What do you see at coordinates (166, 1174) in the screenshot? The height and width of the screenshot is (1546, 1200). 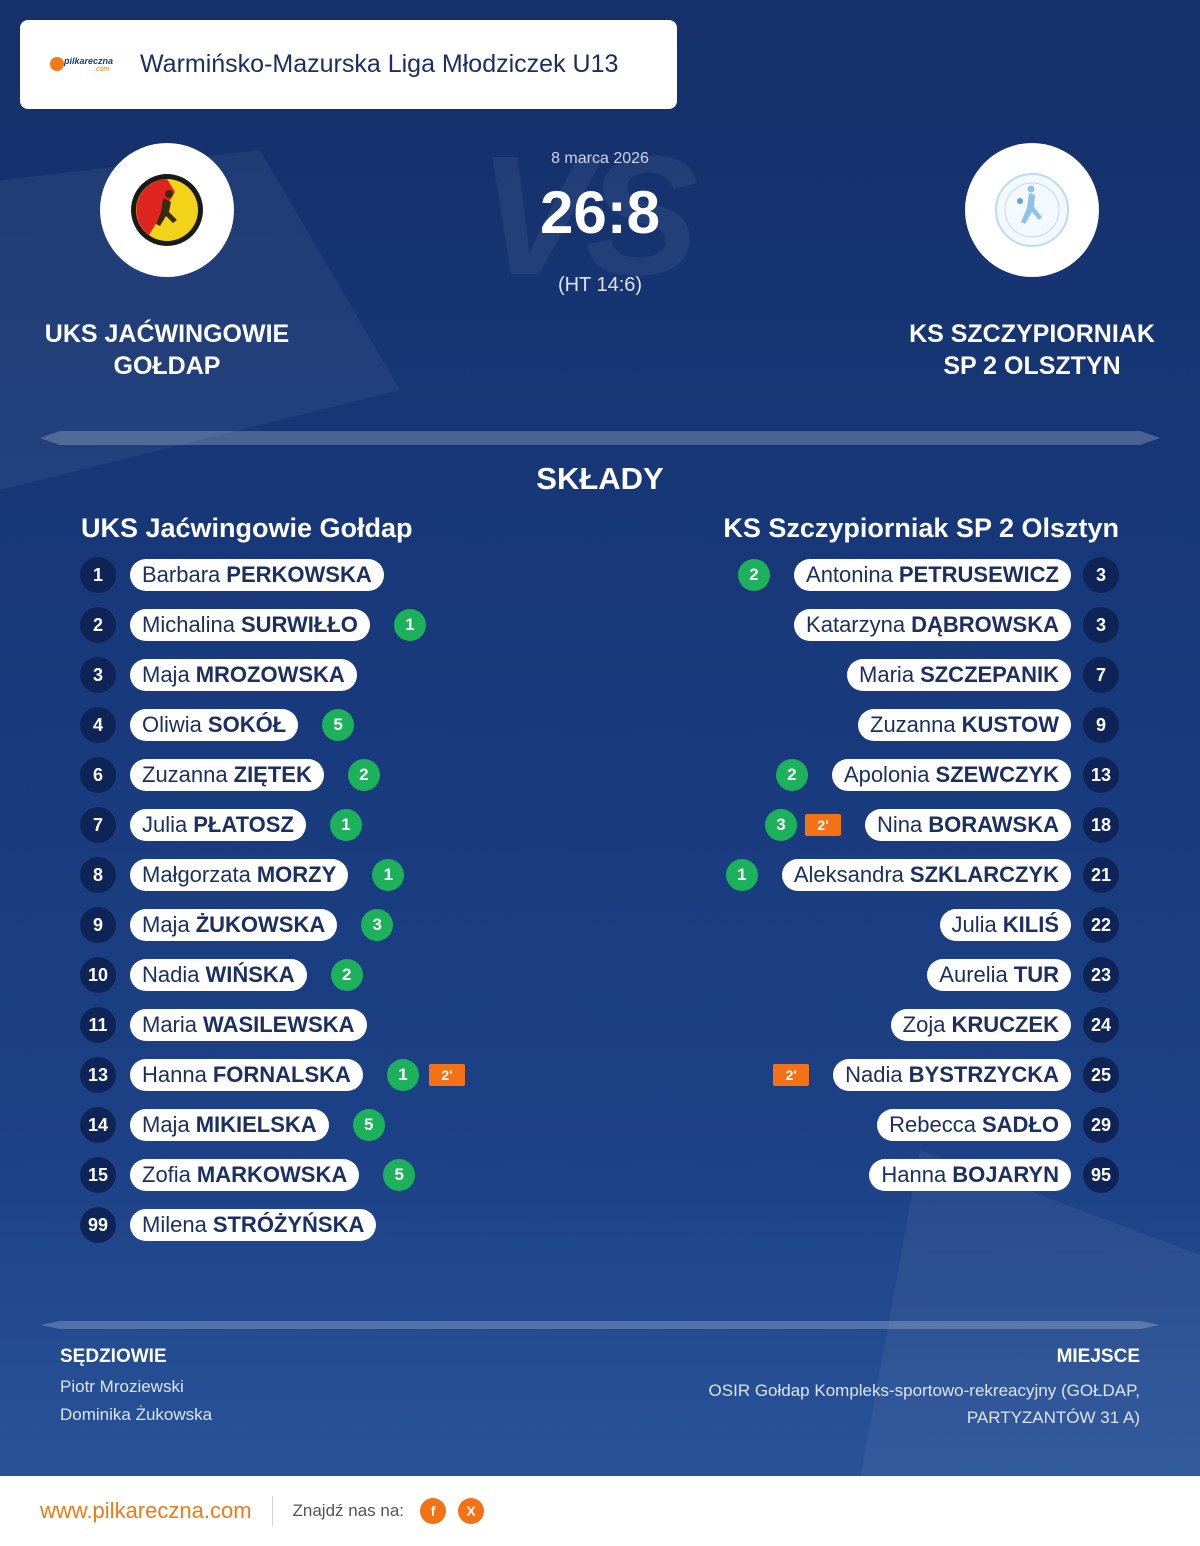 I see `player-first-name: Zofia` at bounding box center [166, 1174].